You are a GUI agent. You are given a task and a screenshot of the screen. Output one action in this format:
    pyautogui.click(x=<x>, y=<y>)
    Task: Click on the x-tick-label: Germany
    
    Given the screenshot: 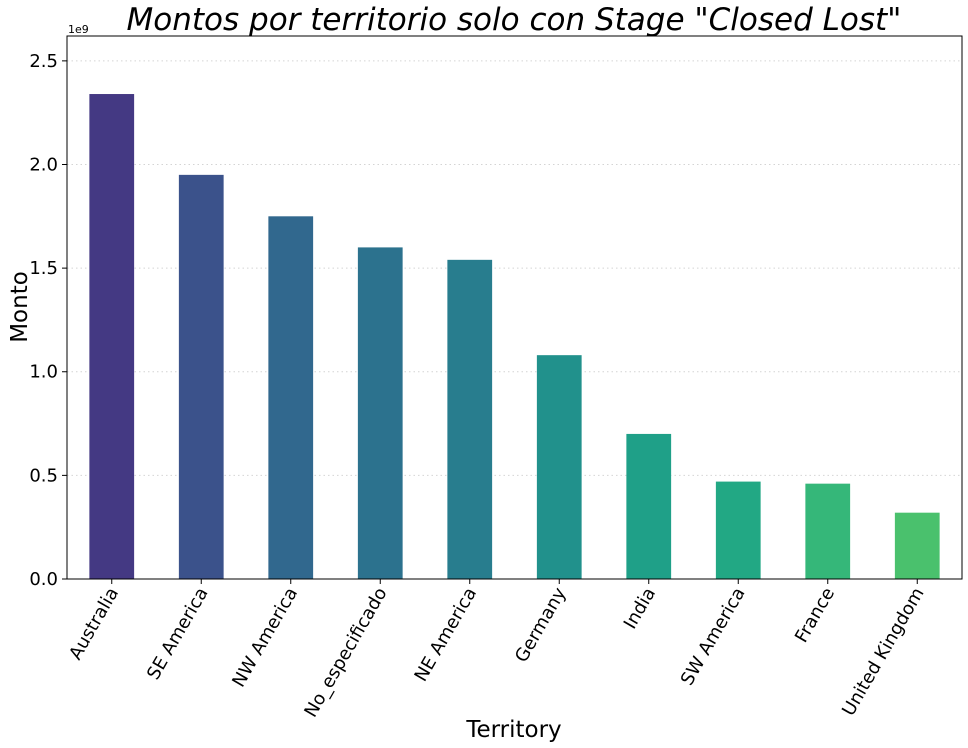 What is the action you would take?
    pyautogui.click(x=541, y=625)
    